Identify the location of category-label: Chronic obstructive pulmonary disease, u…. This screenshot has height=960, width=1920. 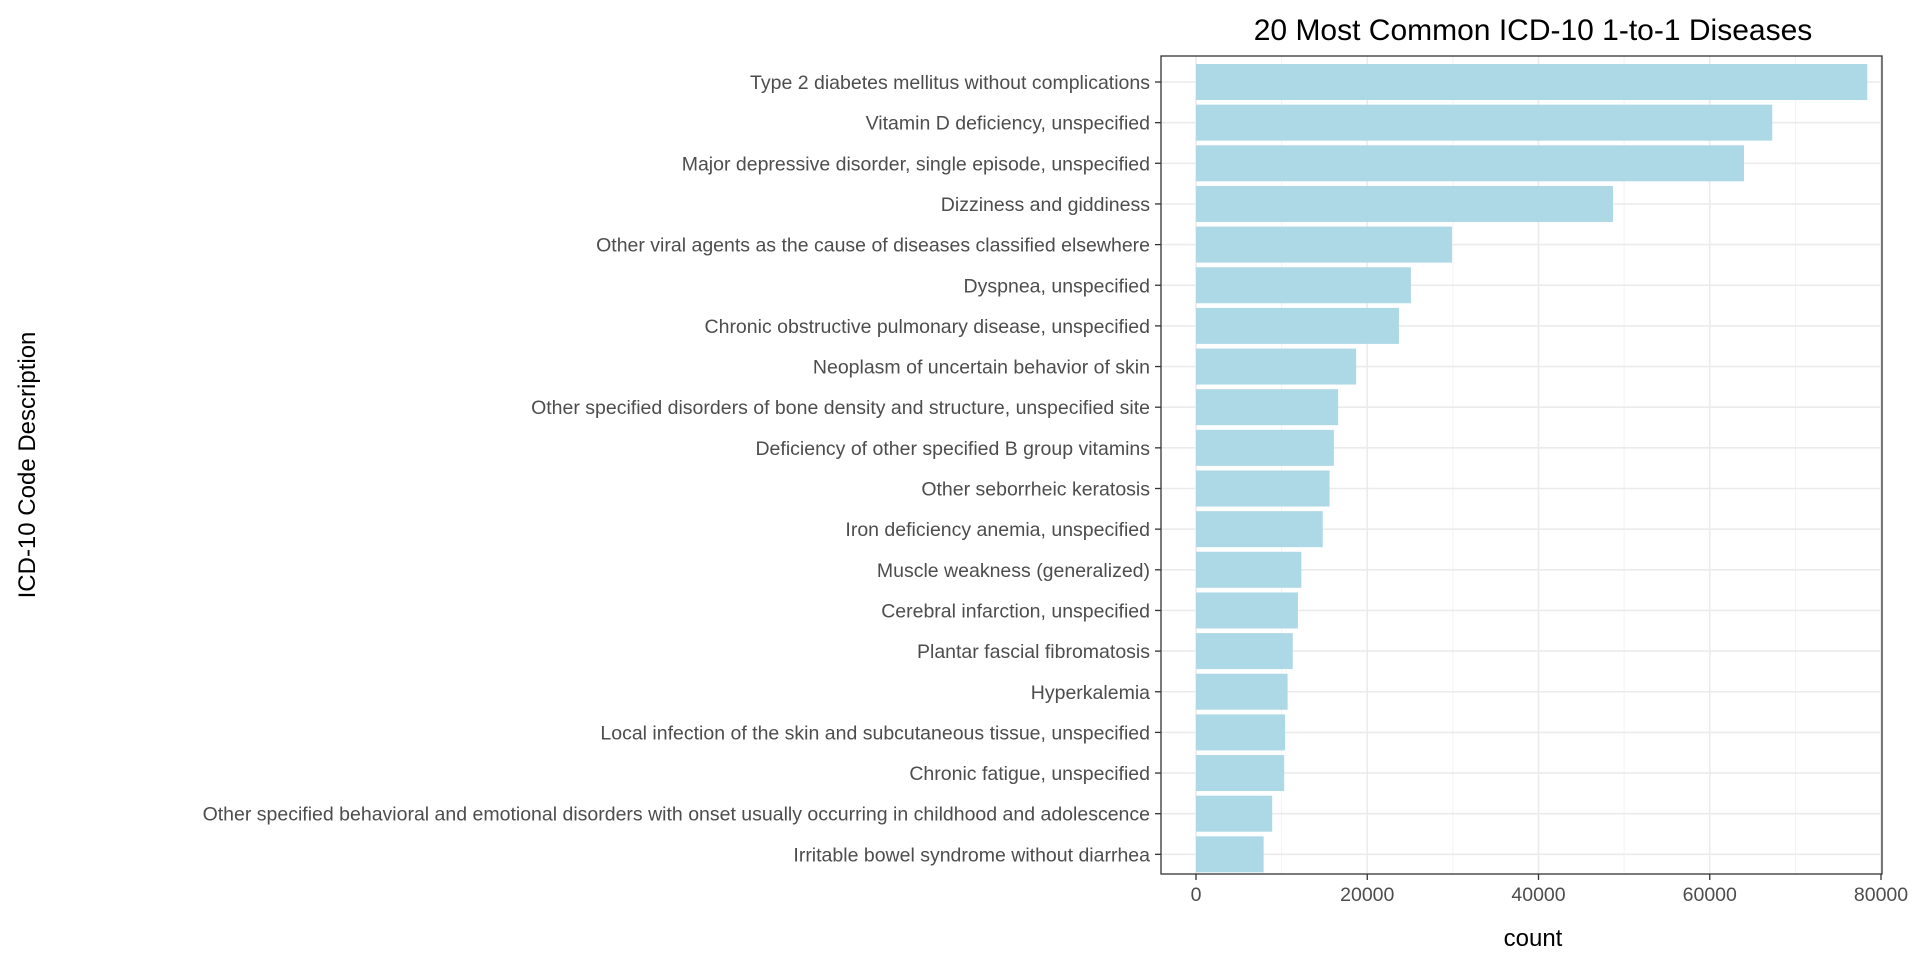
(927, 327).